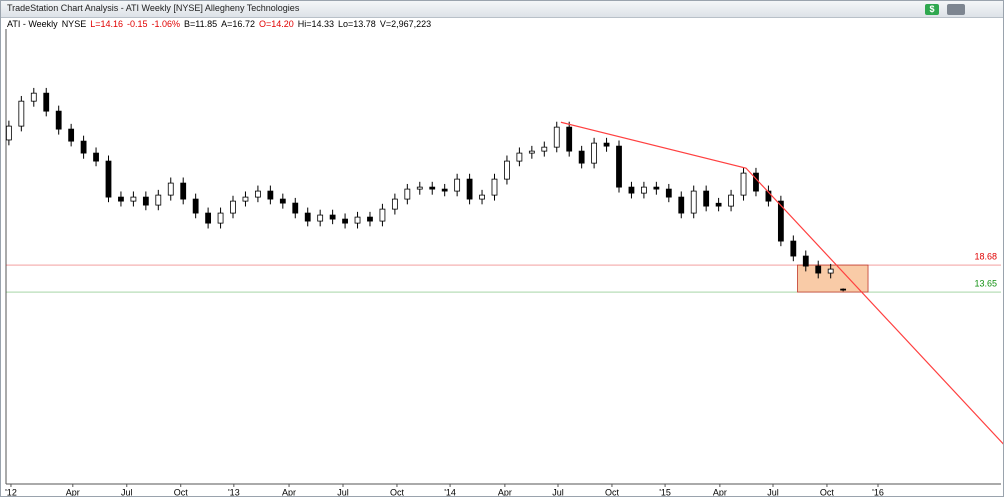 This screenshot has height=497, width=1004. What do you see at coordinates (11, 491) in the screenshot?
I see `x-tick-label: '12` at bounding box center [11, 491].